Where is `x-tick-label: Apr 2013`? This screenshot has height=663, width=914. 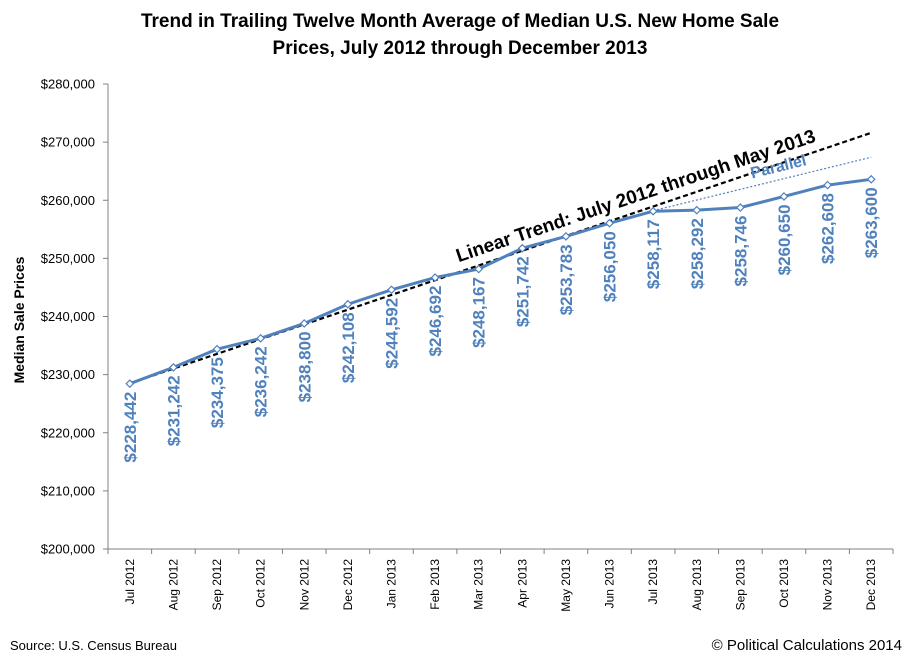 x-tick-label: Apr 2013 is located at coordinates (522, 583).